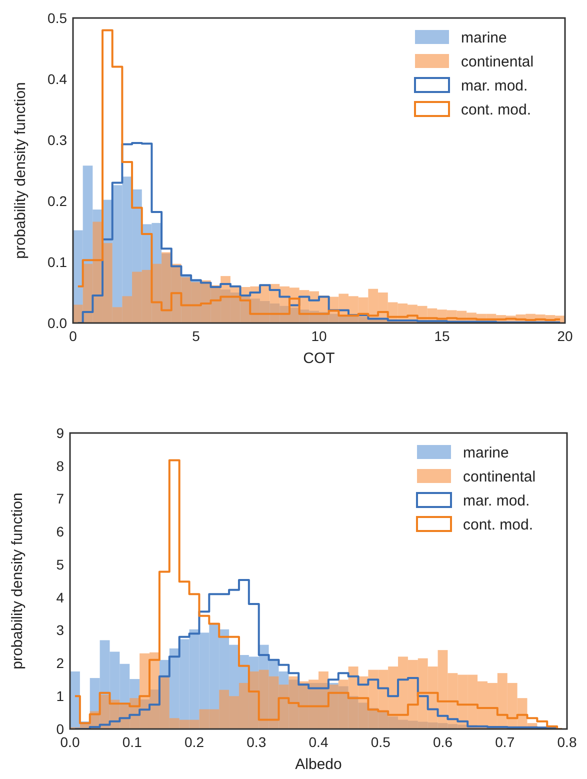 Image resolution: width=587 pixels, height=779 pixels. Describe the element at coordinates (58, 262) in the screenshot. I see `y-tick-label: 0.1` at that location.